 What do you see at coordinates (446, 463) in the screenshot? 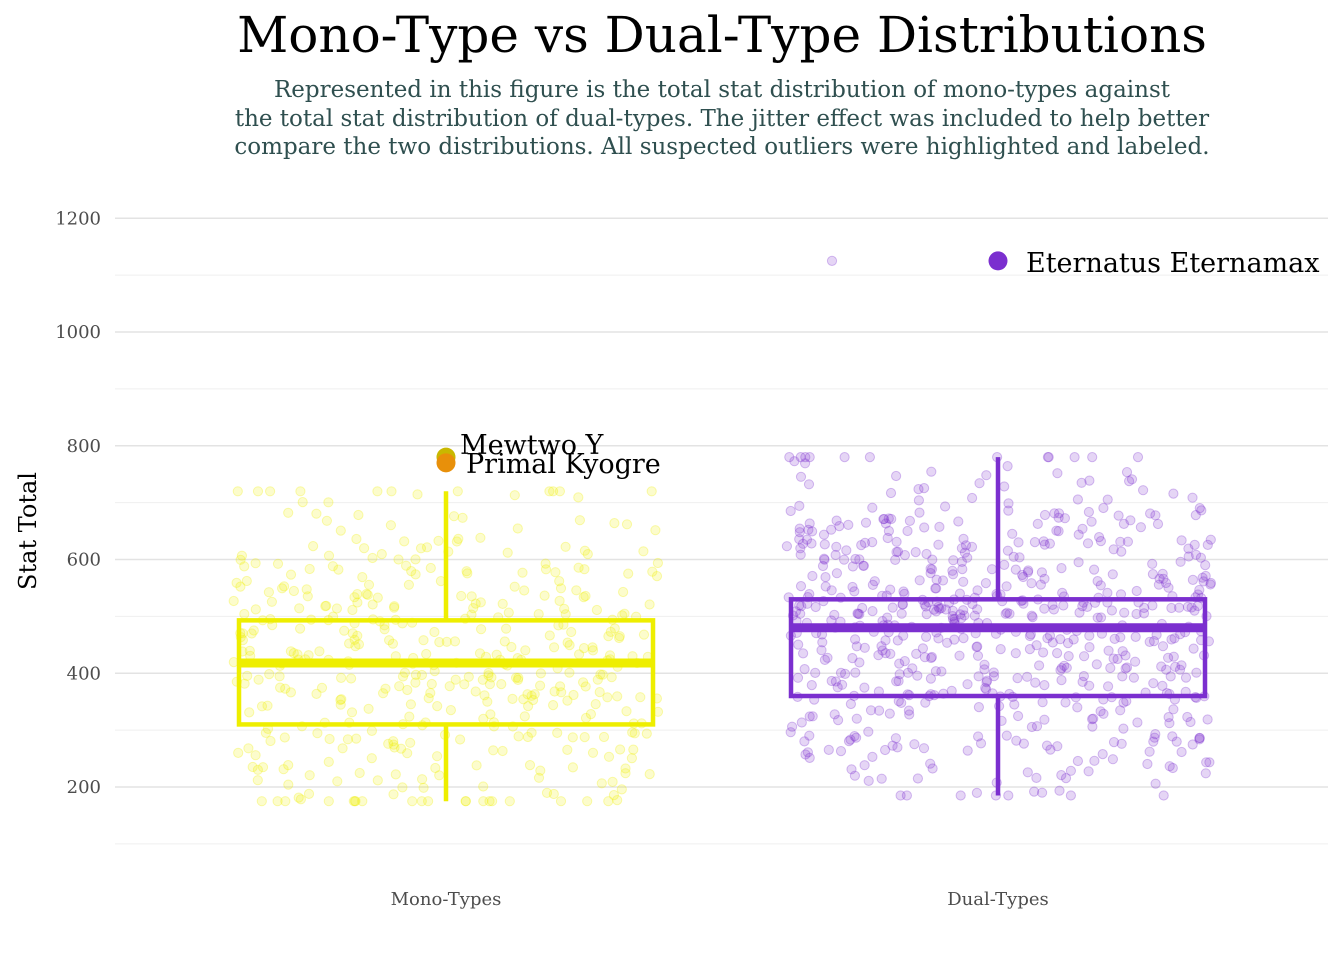
I see `outlier-point` at bounding box center [446, 463].